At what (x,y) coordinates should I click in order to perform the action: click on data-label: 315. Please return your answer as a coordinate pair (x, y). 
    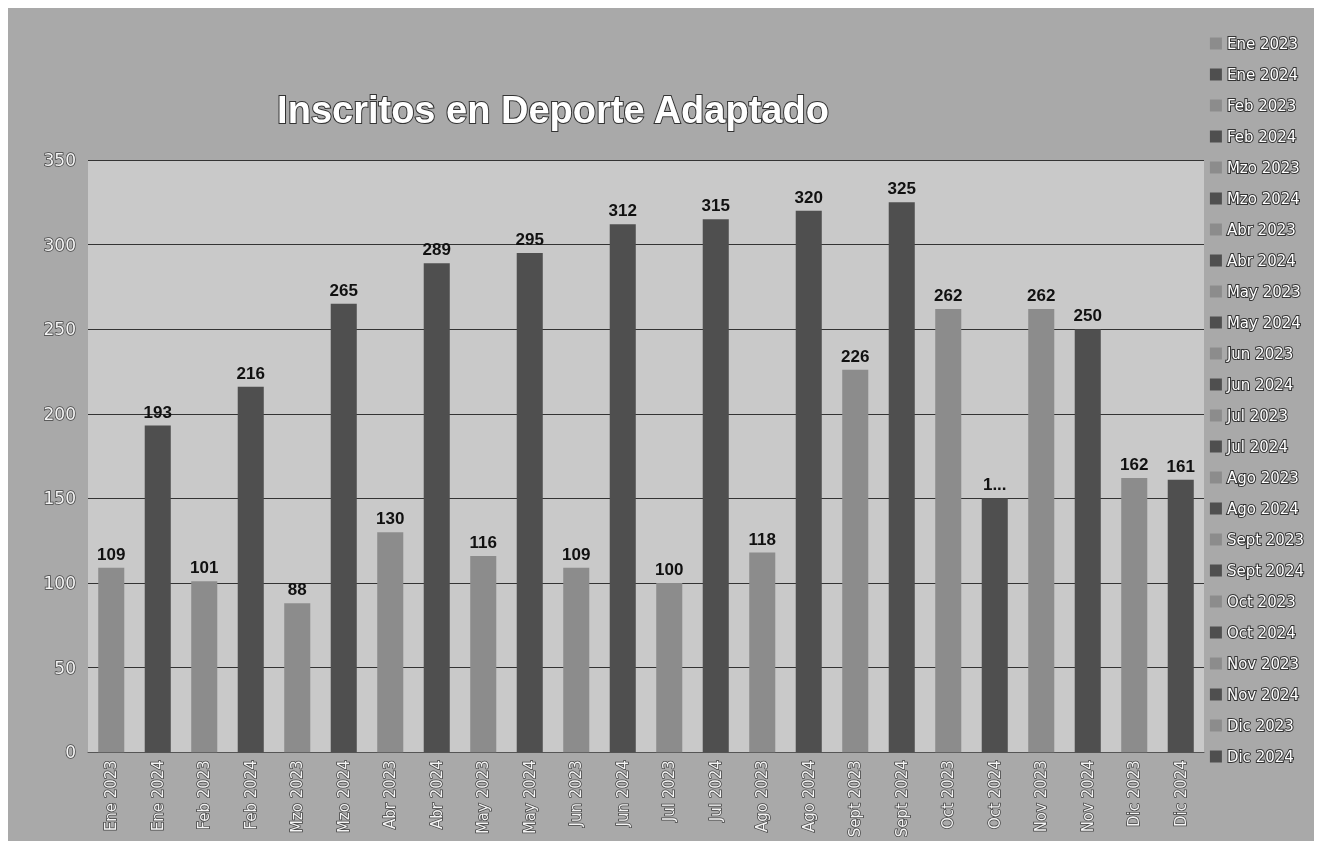
    Looking at the image, I should click on (715, 206).